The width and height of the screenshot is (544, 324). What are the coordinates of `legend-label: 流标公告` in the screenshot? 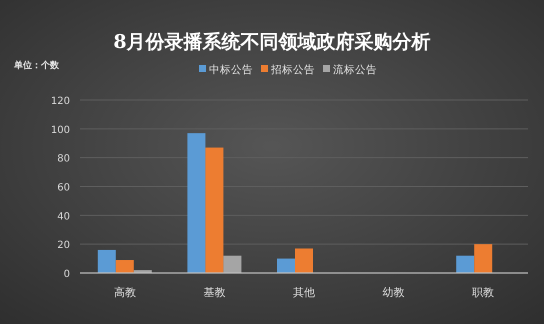 It's located at (355, 69).